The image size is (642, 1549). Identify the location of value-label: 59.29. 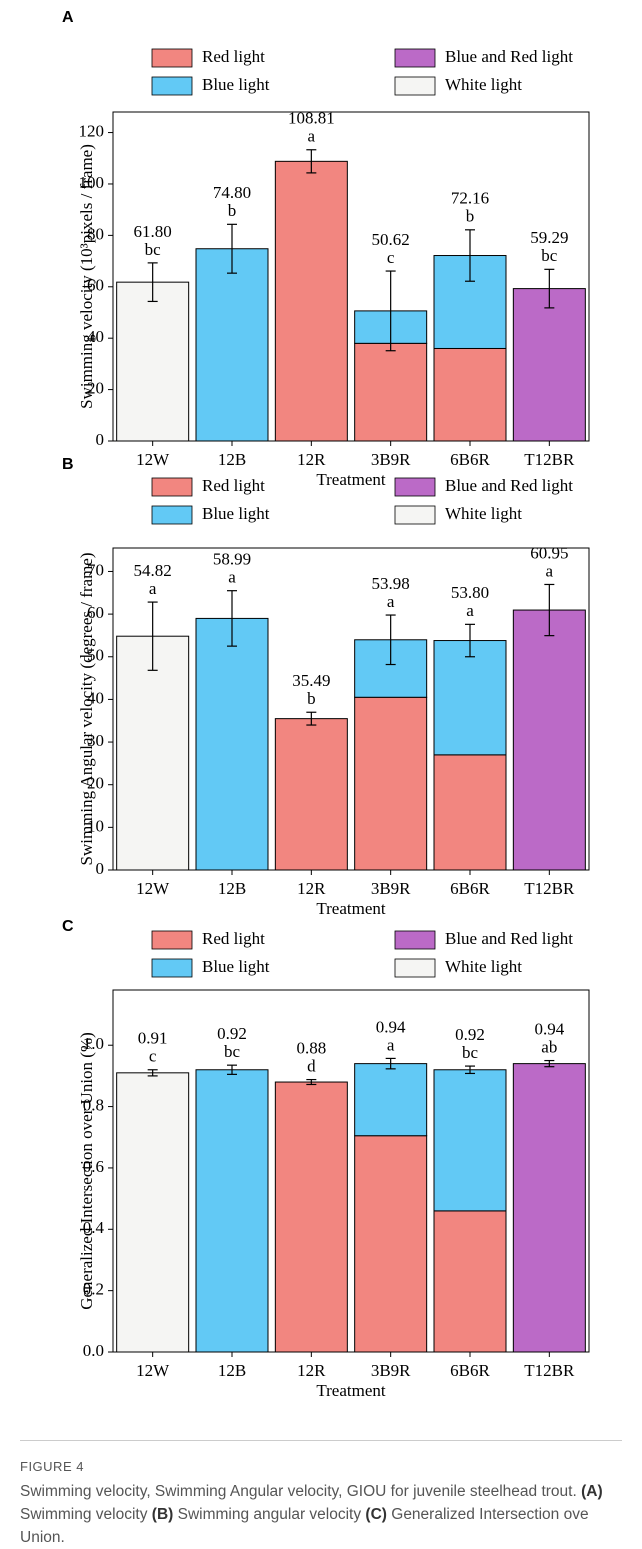
(549, 237).